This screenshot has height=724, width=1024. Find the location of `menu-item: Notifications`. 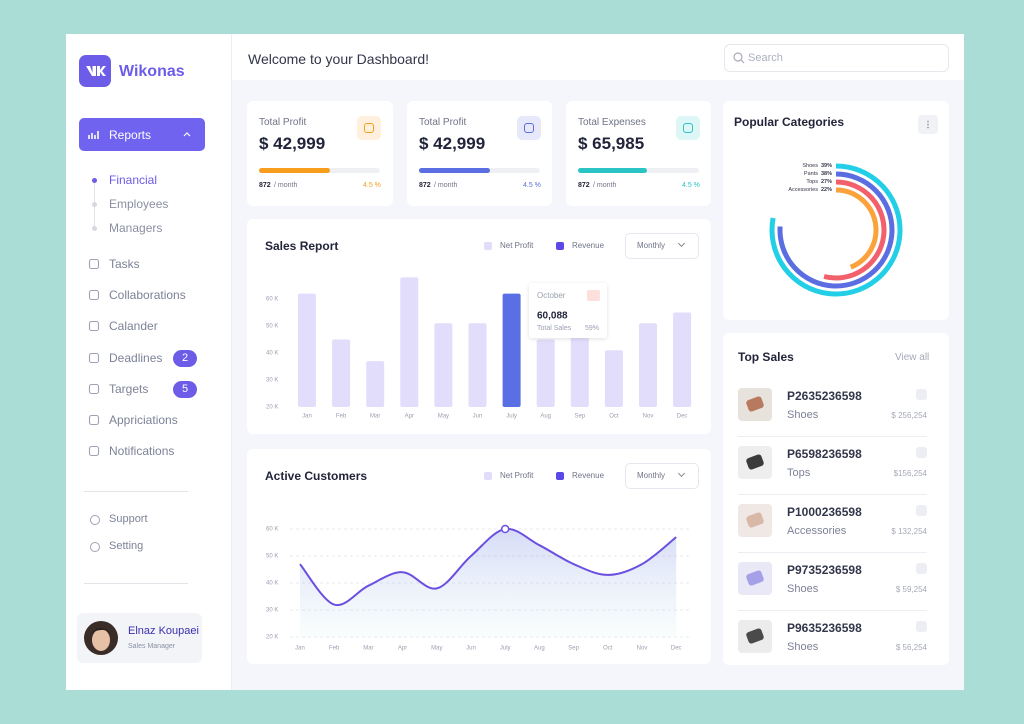

menu-item: Notifications is located at coordinates (142, 451).